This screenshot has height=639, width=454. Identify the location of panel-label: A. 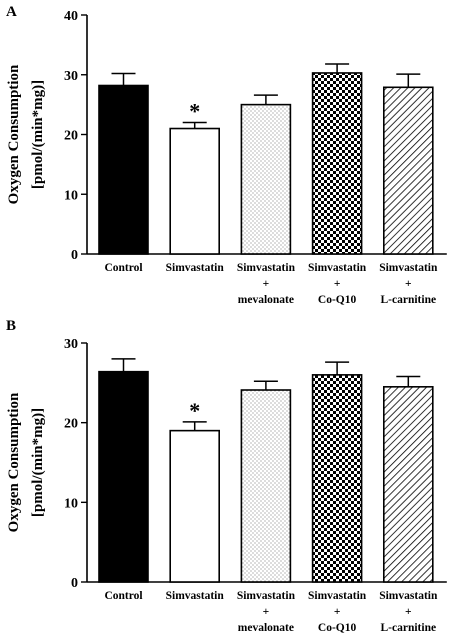
(11, 12).